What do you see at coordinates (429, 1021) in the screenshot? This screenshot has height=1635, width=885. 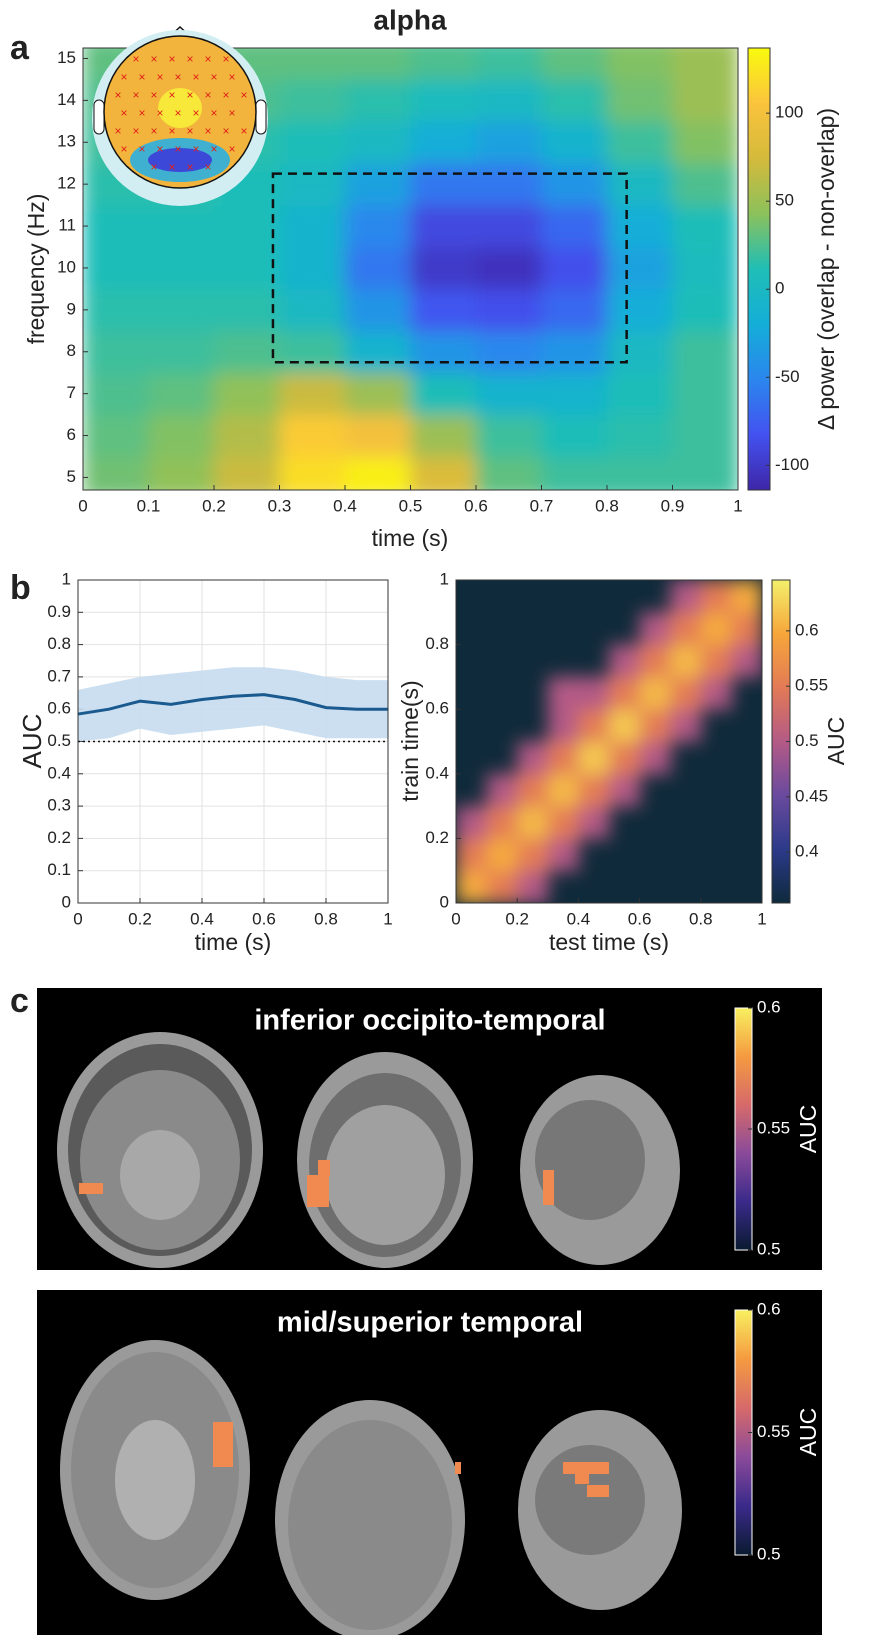 I see `panel-title: inferior occipito-temporal` at bounding box center [429, 1021].